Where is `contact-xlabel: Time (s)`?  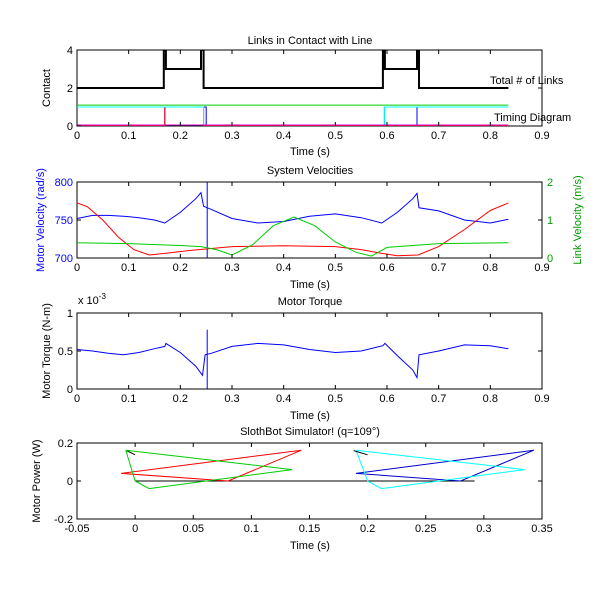 contact-xlabel: Time (s) is located at coordinates (310, 152).